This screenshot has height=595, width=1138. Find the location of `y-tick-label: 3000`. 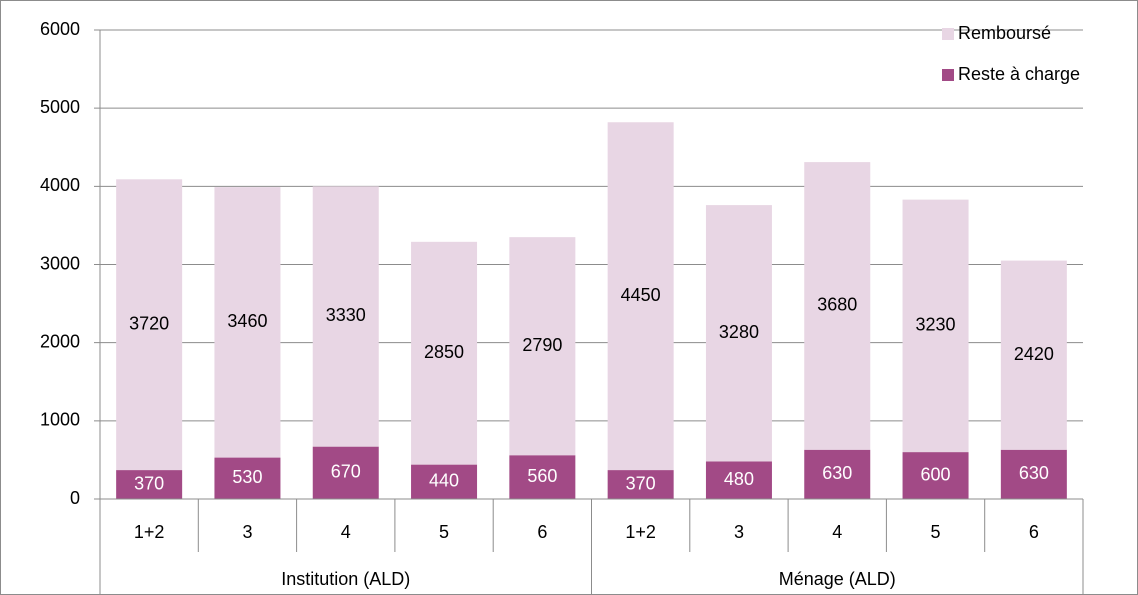

y-tick-label: 3000 is located at coordinates (60, 263).